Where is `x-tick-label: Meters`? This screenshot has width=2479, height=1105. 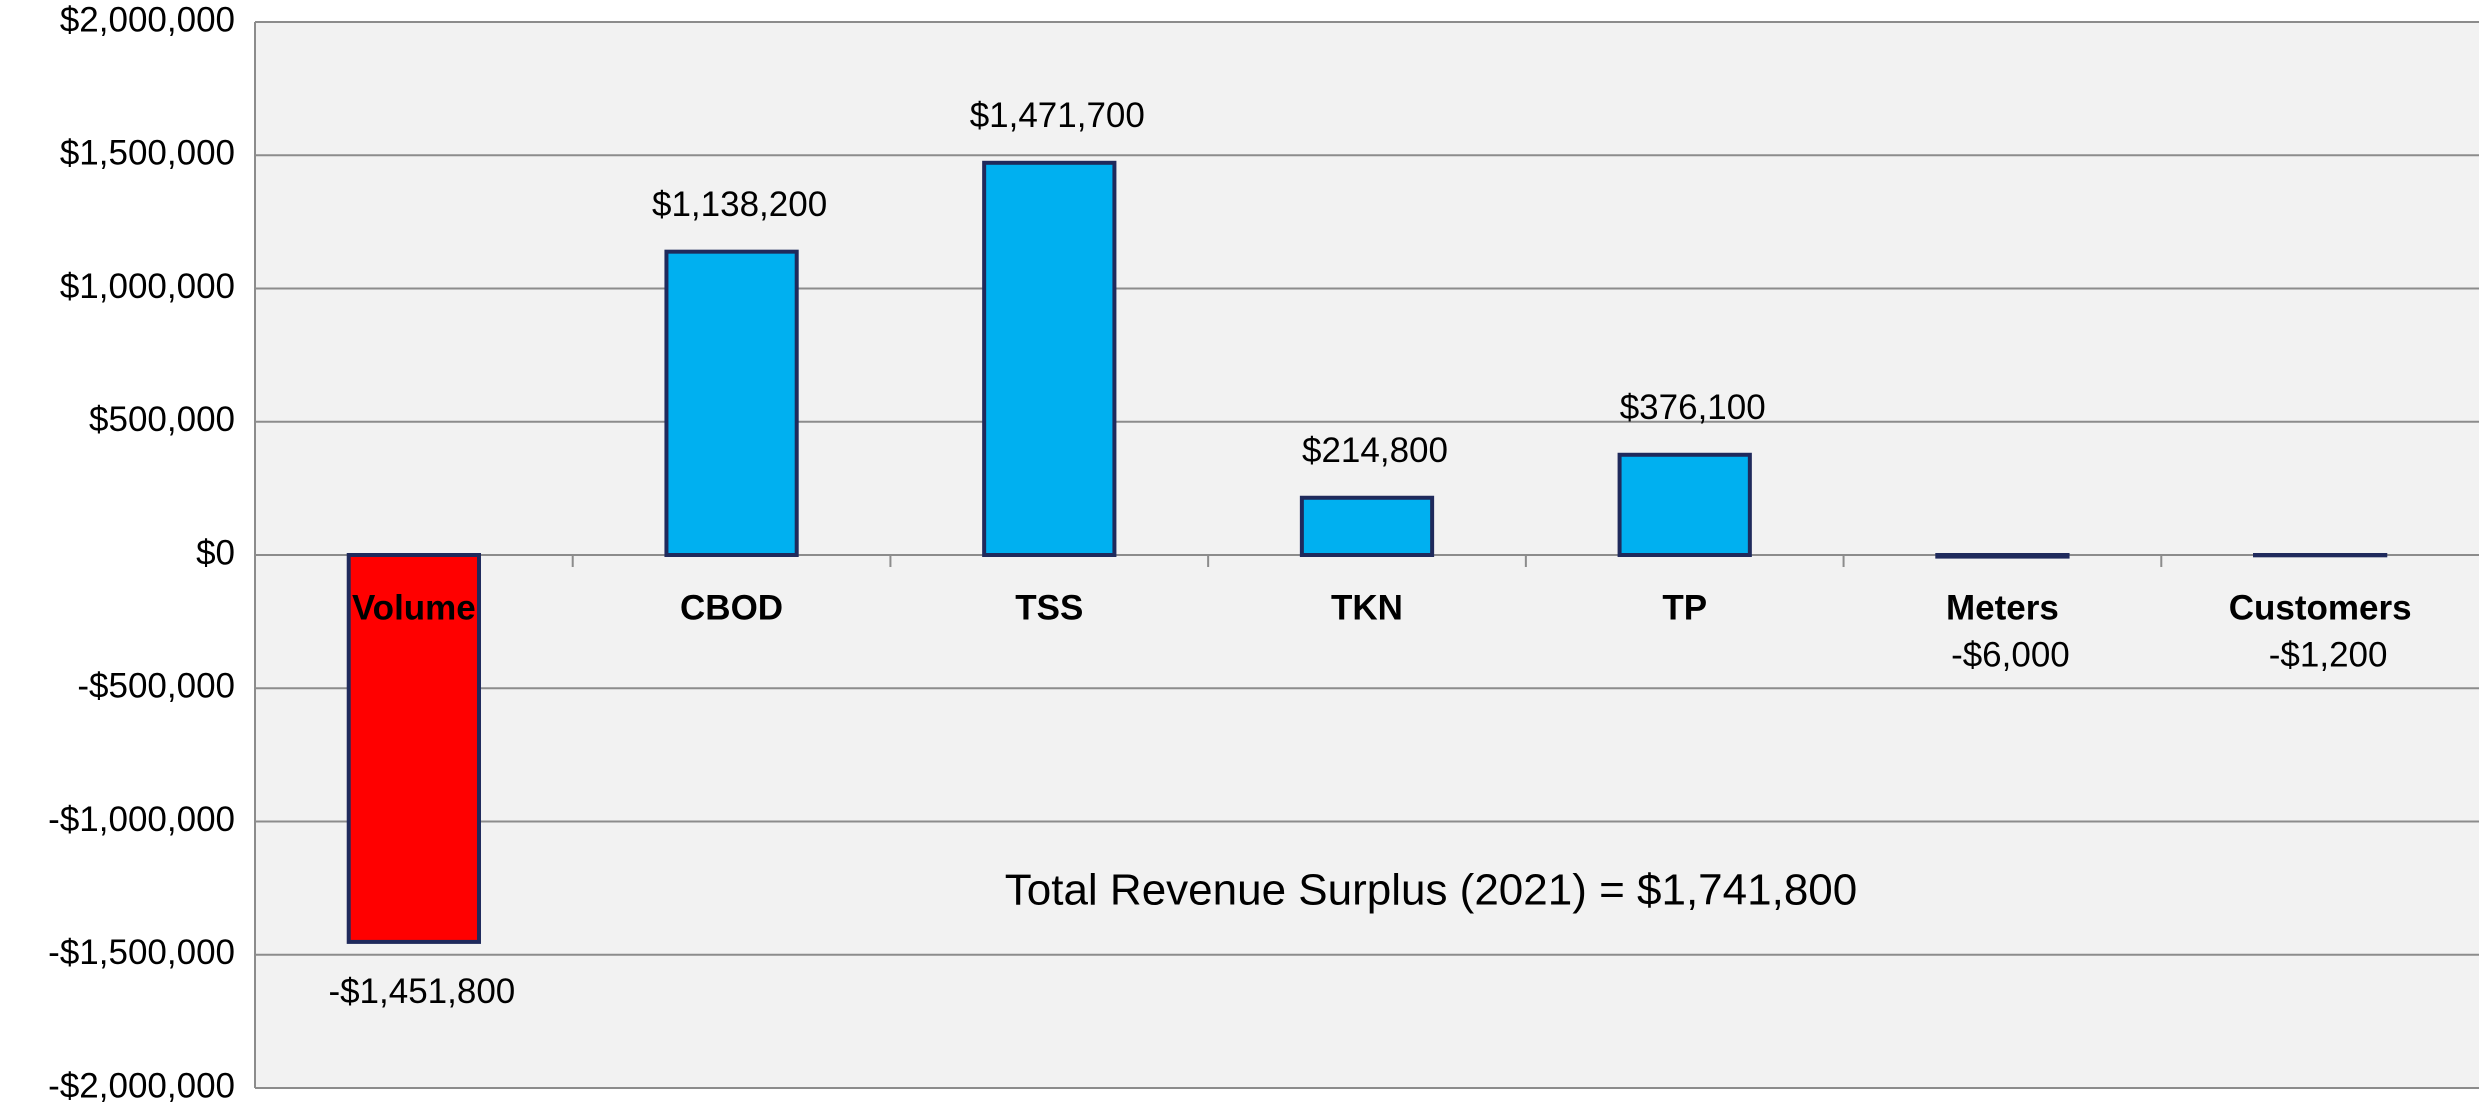
x-tick-label: Meters is located at coordinates (2002, 607).